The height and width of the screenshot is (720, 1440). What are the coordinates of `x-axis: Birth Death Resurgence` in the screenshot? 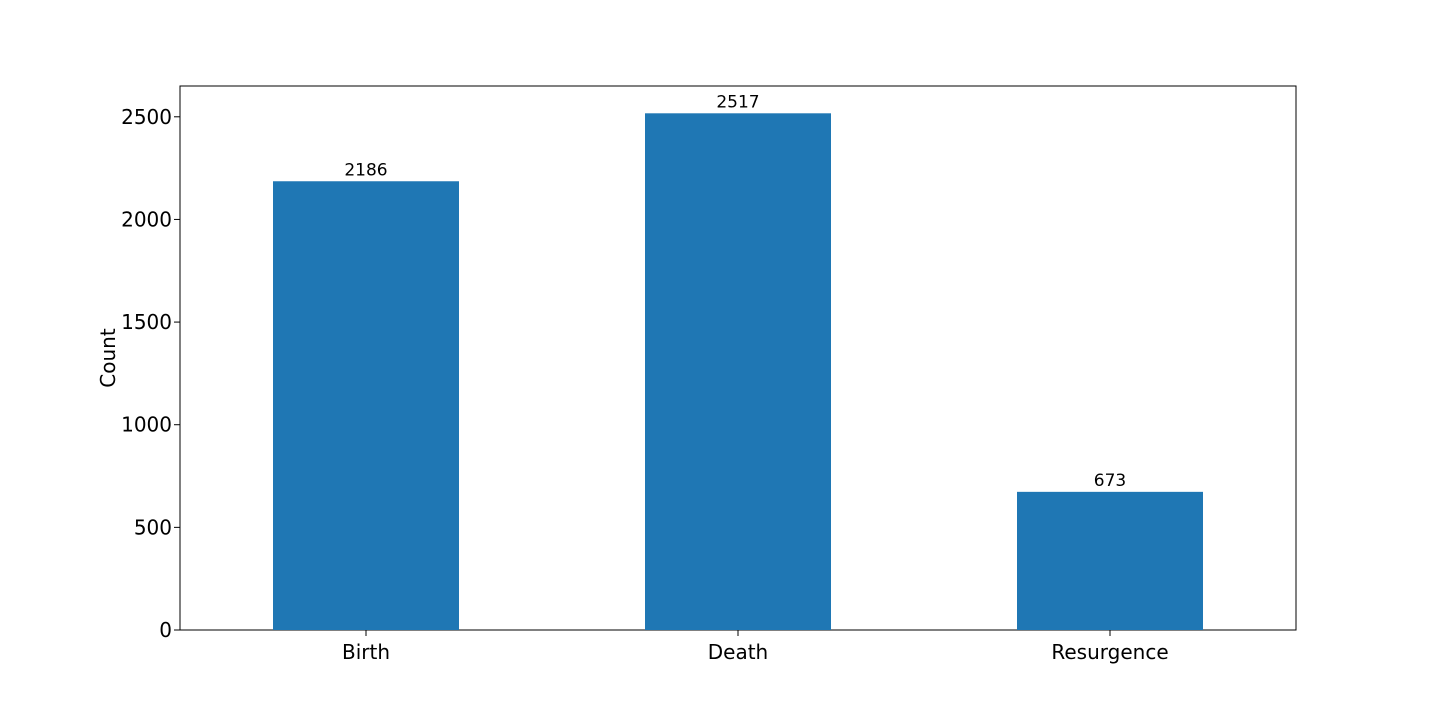 It's located at (755, 647).